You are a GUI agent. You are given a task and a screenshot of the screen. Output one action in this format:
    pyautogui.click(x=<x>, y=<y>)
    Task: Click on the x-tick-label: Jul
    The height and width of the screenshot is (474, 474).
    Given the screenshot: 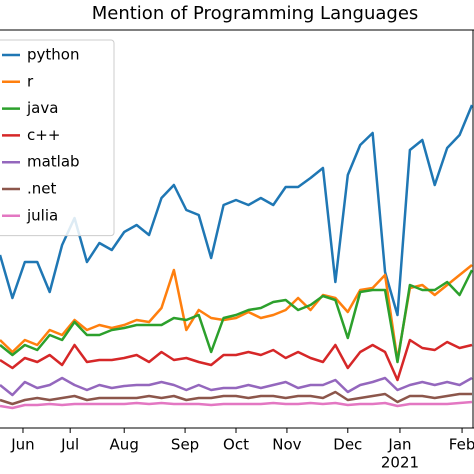 What is the action you would take?
    pyautogui.click(x=69, y=445)
    